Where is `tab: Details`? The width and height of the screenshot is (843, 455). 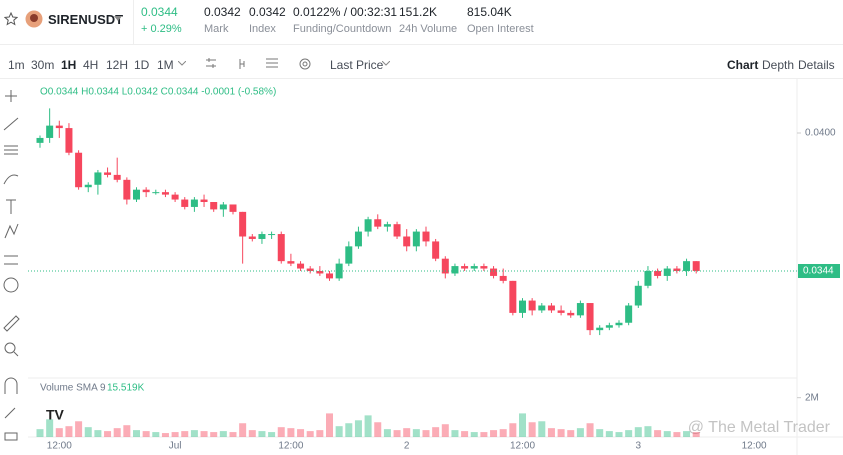 tab: Details is located at coordinates (816, 65).